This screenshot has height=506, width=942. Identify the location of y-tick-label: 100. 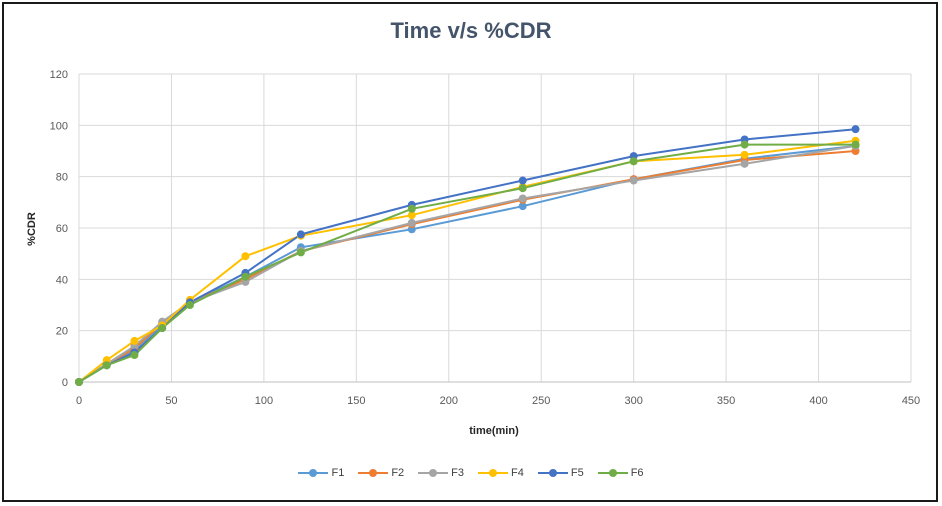
(59, 126).